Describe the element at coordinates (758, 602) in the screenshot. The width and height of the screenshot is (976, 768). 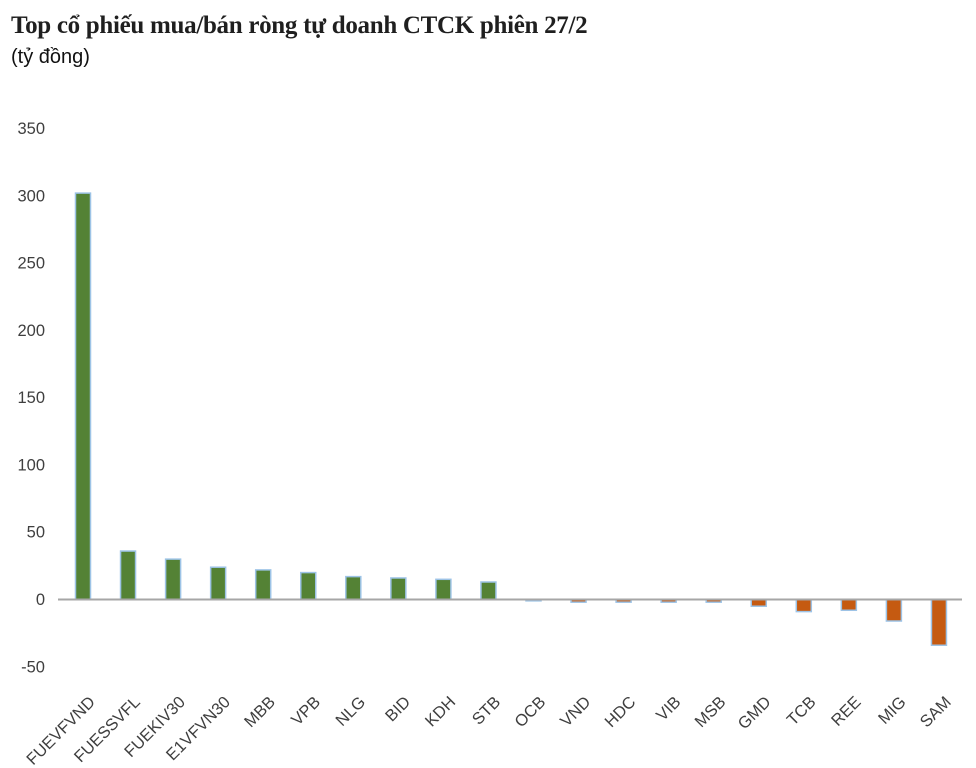
I see `bar-GMD` at that location.